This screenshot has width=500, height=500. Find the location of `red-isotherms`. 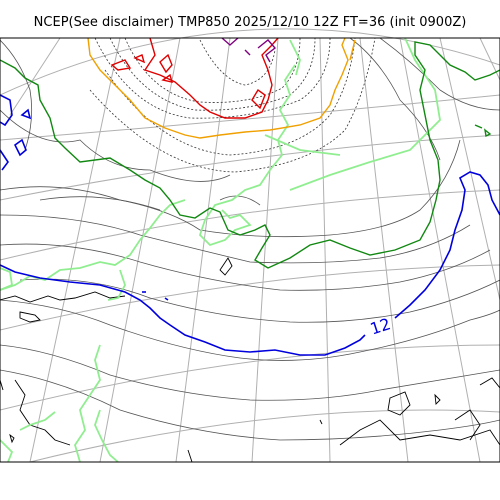

red-isotherms is located at coordinates (194, 78).